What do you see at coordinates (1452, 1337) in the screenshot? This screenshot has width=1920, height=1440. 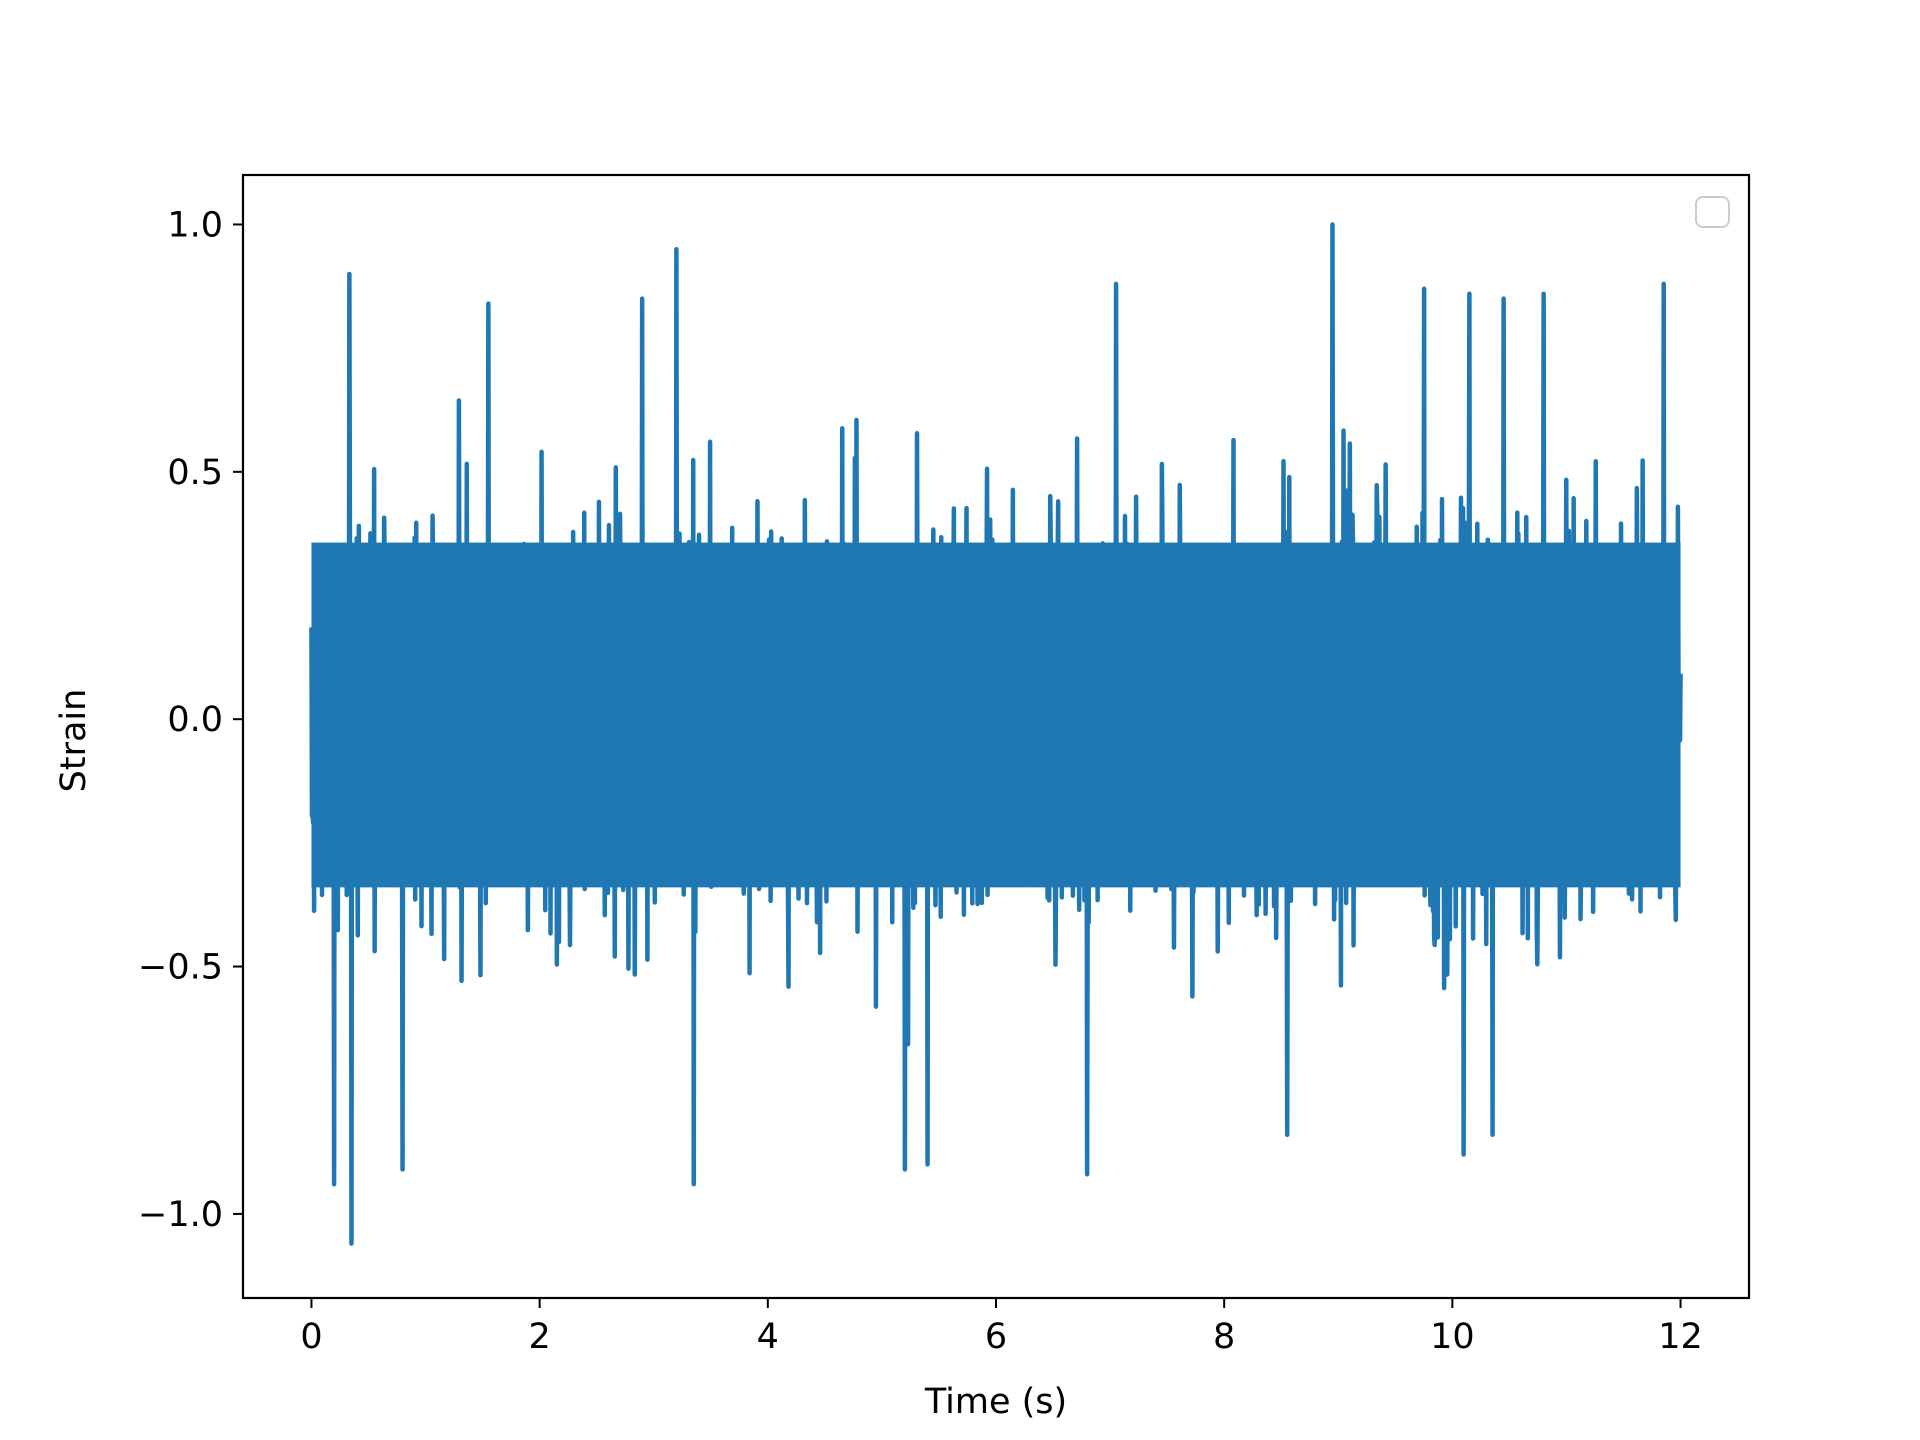 I see `x-tick-label: 10` at bounding box center [1452, 1337].